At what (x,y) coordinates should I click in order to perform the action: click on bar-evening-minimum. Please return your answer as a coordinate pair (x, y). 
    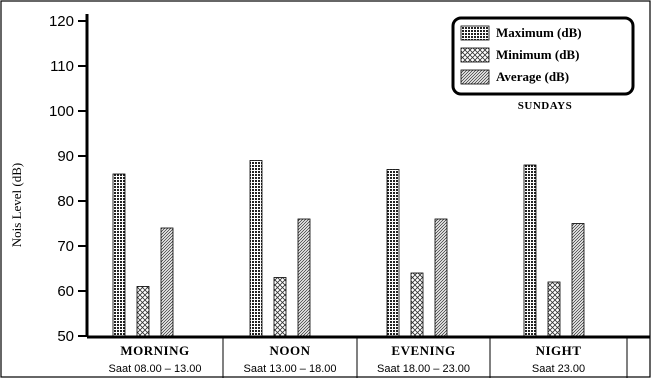
    Looking at the image, I should click on (417, 304).